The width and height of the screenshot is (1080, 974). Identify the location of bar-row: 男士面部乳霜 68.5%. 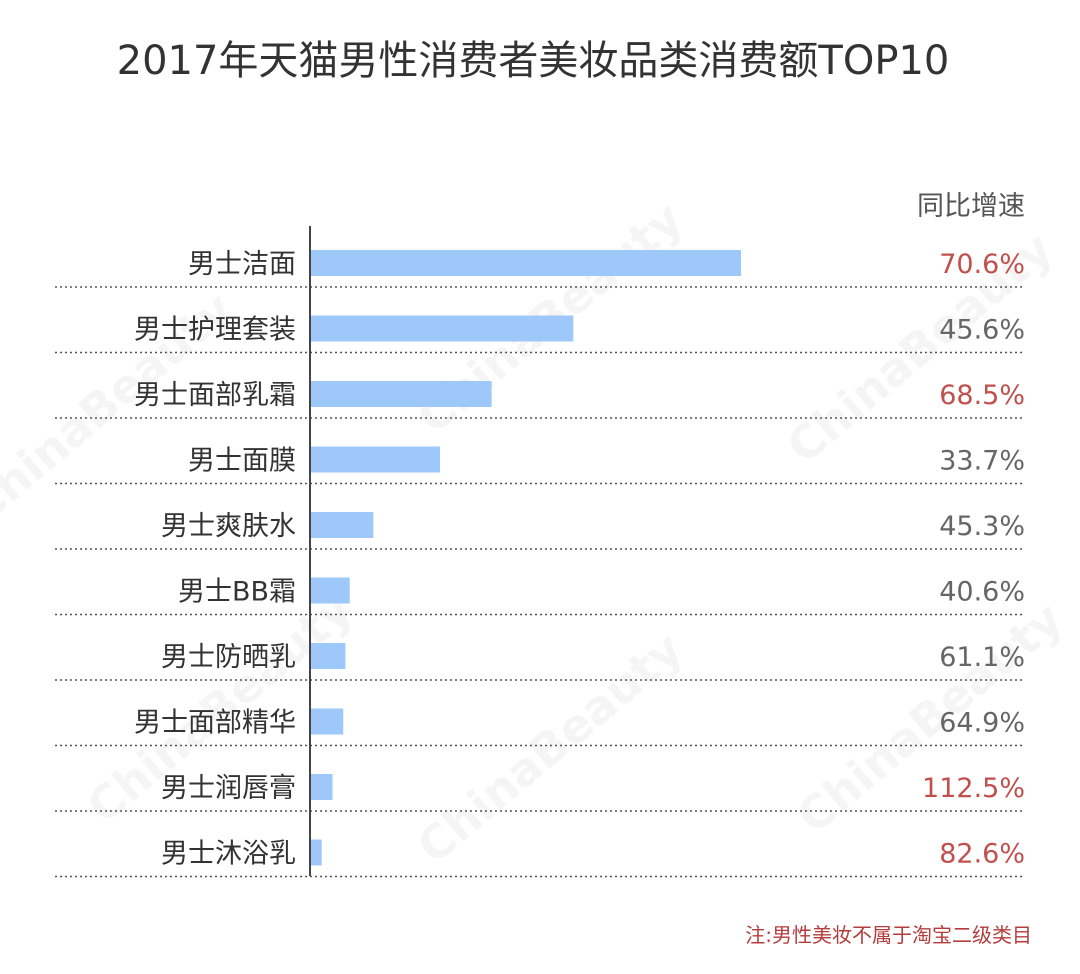
(540, 399).